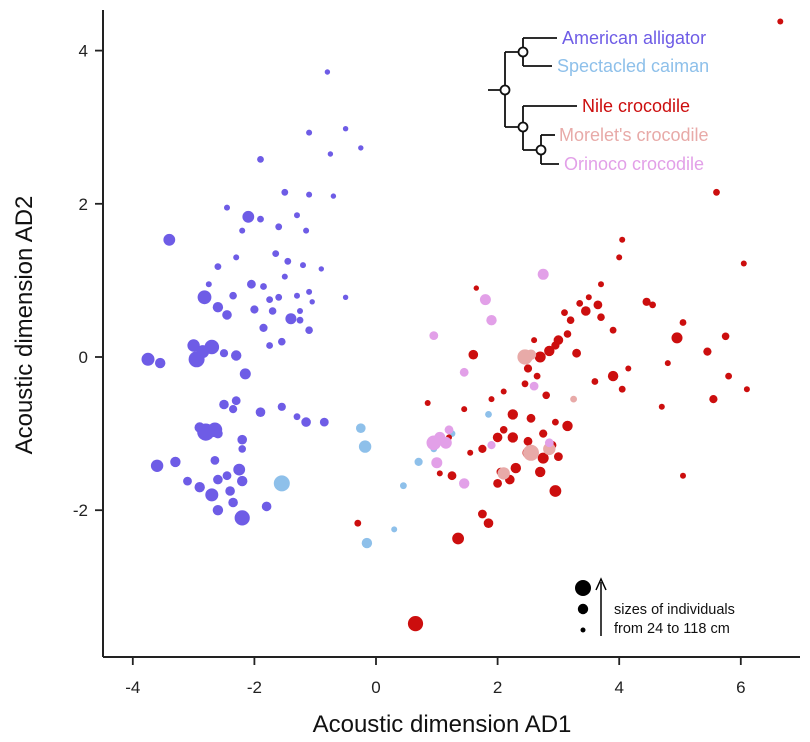  What do you see at coordinates (583, 588) in the screenshot?
I see `size-legend-large-dot` at bounding box center [583, 588].